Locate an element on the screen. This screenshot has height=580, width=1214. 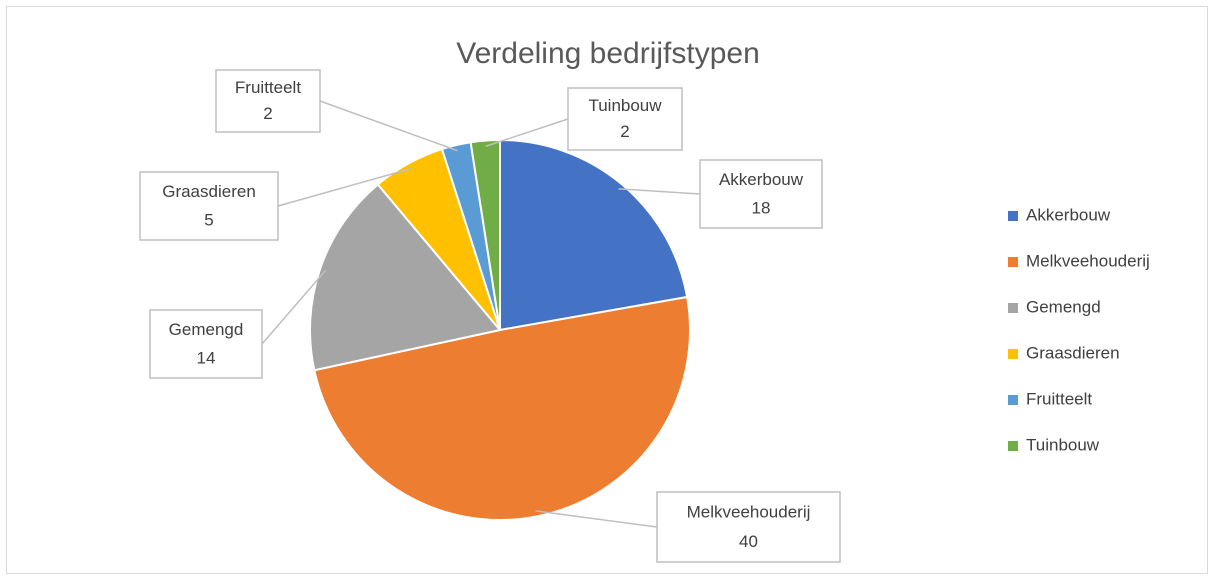
data-label-value: 5 is located at coordinates (208, 219).